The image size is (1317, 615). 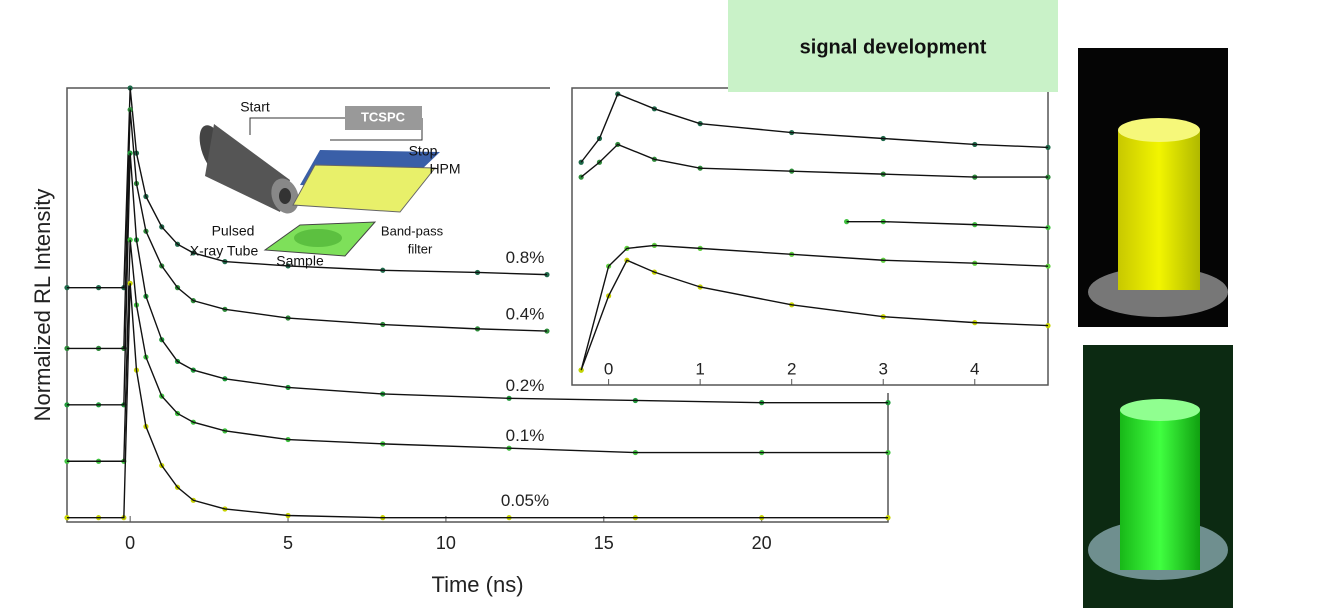 I want to click on tcspc-box, so click(x=383, y=118).